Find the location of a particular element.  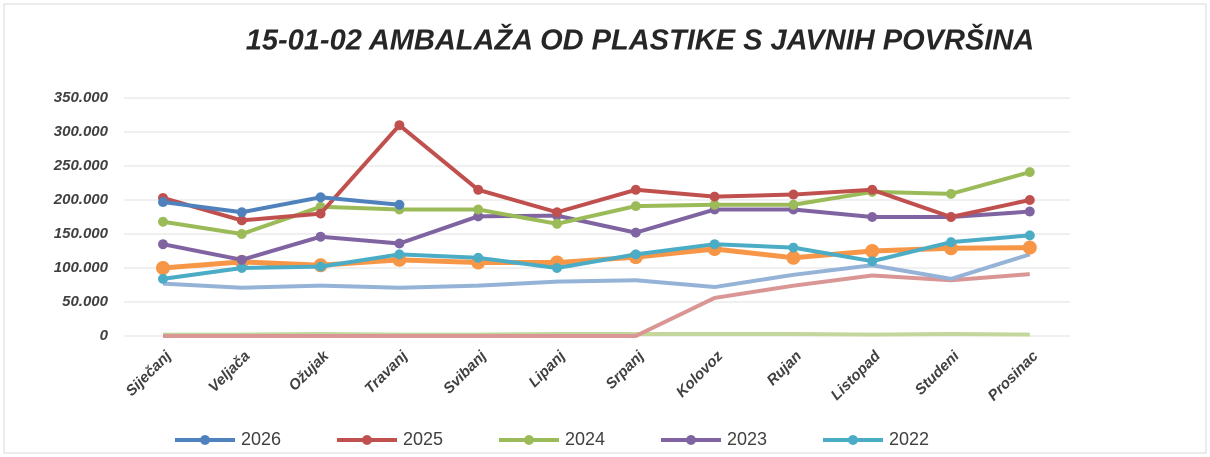

y-tick-label: 0 is located at coordinates (104, 335).